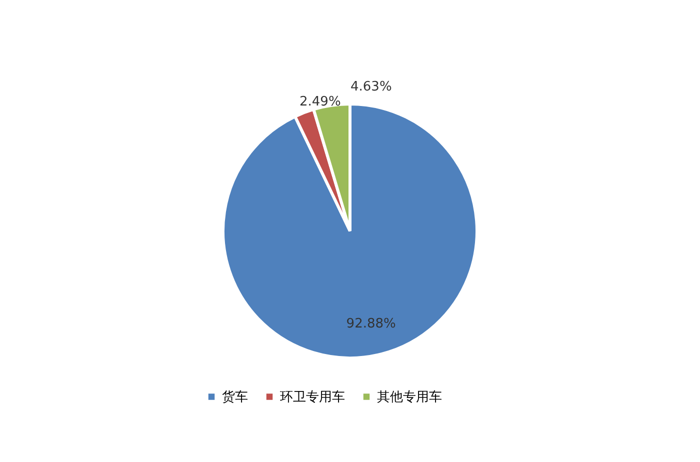  Describe the element at coordinates (371, 324) in the screenshot. I see `data-label: 92.88%` at that location.